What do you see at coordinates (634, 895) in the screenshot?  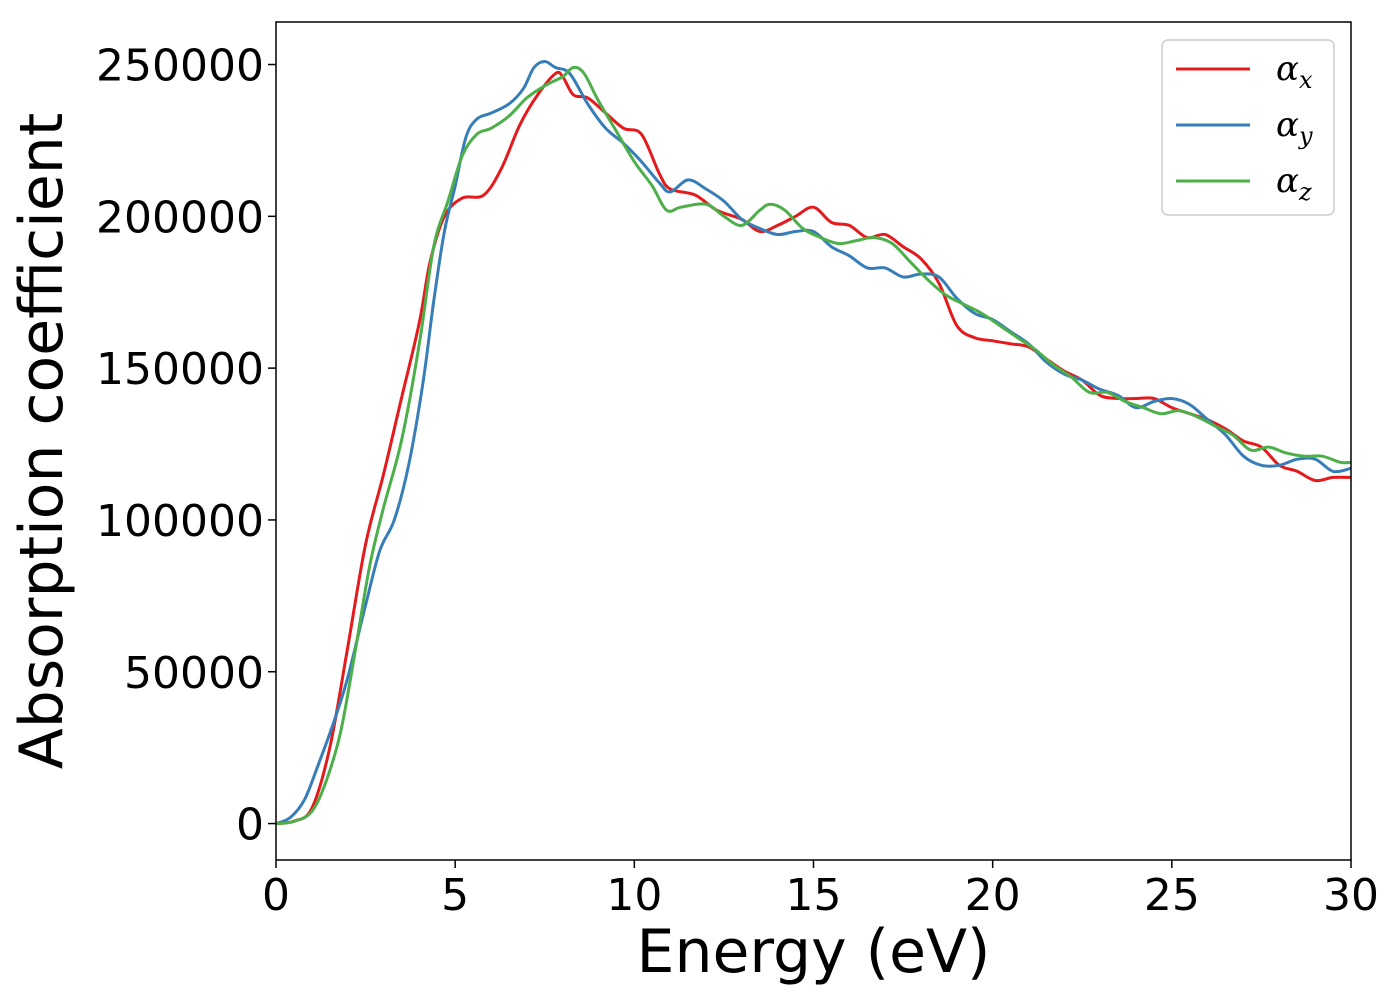 I see `x-tick-label: 10` at bounding box center [634, 895].